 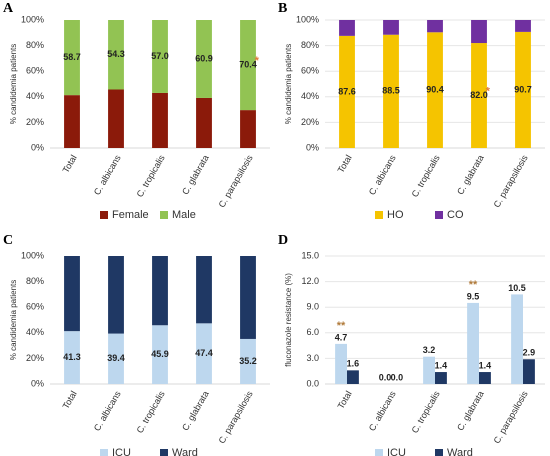 I want to click on value-label: 90.7, so click(x=523, y=89).